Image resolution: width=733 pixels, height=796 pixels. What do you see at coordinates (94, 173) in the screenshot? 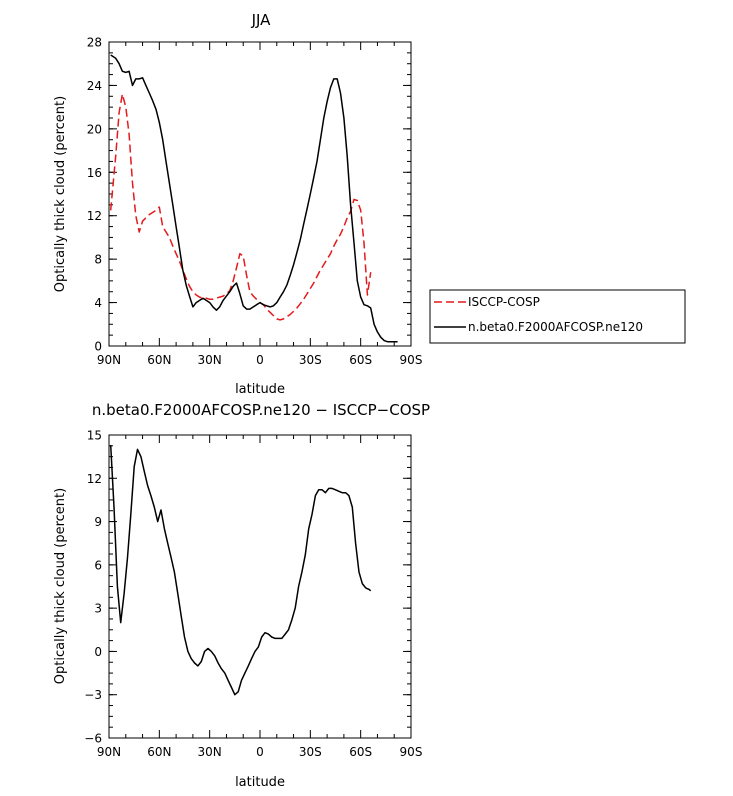
I see `top-y-tick-label: 16` at bounding box center [94, 173].